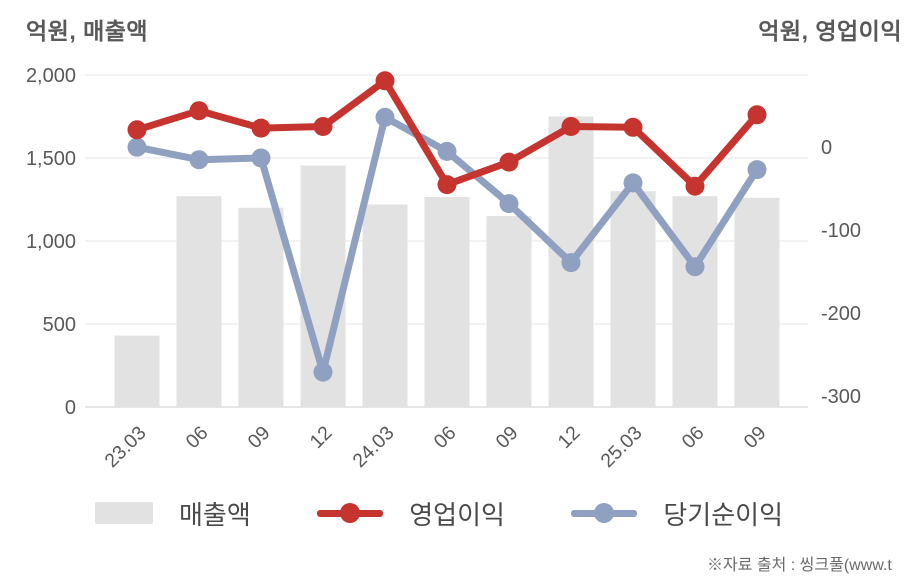 This screenshot has height=580, width=908. I want to click on revenue-swatch, so click(124, 513).